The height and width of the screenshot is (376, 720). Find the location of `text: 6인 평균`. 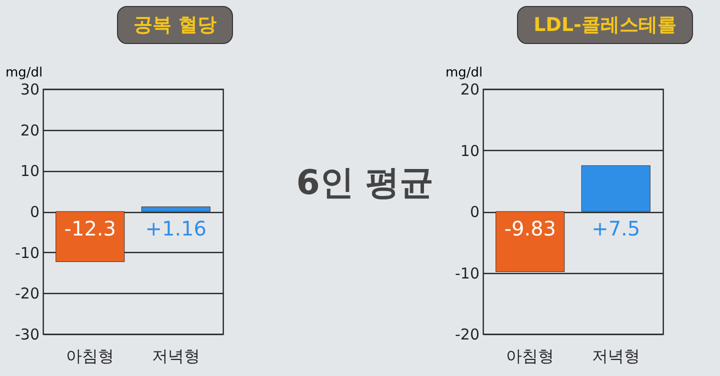

text: 6인 평균 is located at coordinates (365, 183).